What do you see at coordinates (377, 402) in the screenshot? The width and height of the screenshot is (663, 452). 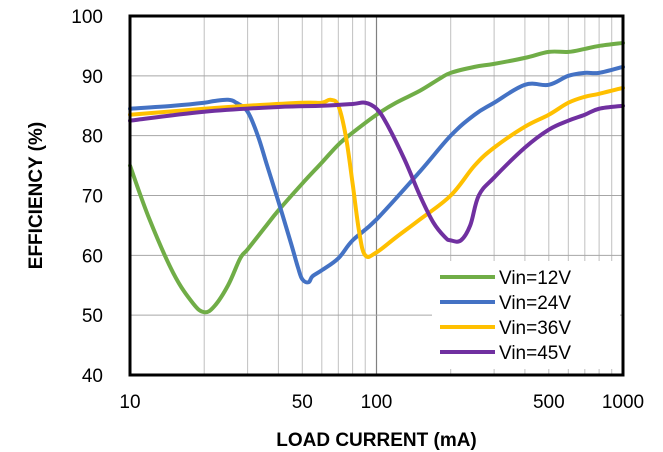 I see `x-tick-label: 100` at bounding box center [377, 402].